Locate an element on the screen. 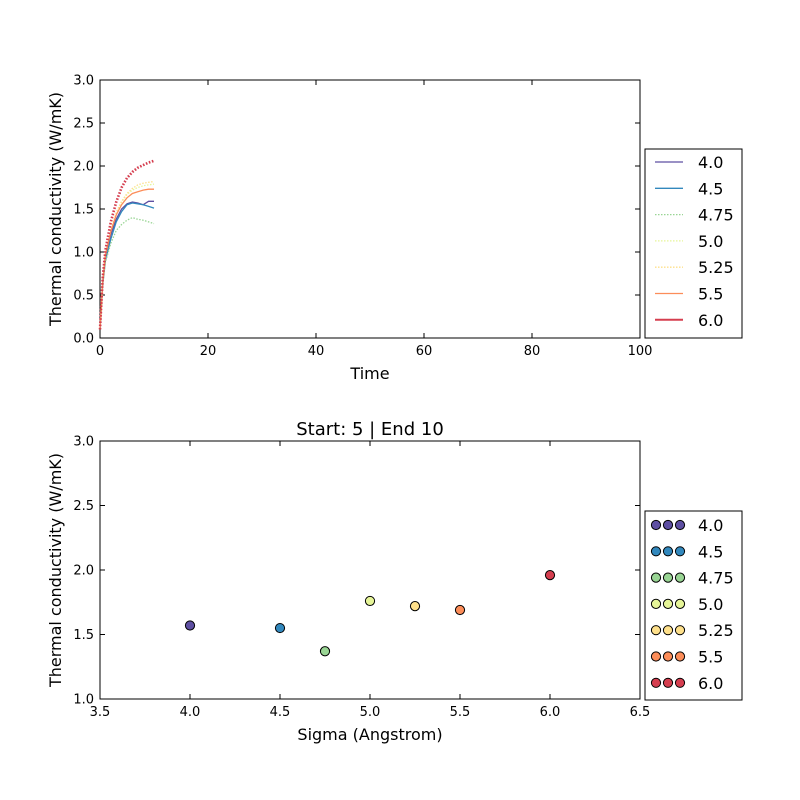 The image size is (800, 800). top-legend: 4.0 4.5 4.75 5.0 5.25 5.5 6.0 is located at coordinates (693, 243).